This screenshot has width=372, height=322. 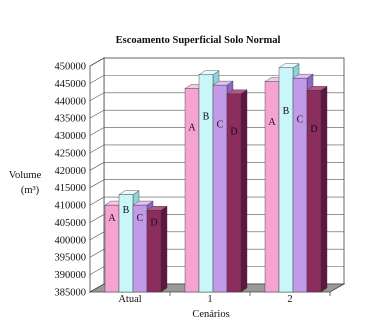 I want to click on y-tick-label: 390000, so click(x=71, y=275).